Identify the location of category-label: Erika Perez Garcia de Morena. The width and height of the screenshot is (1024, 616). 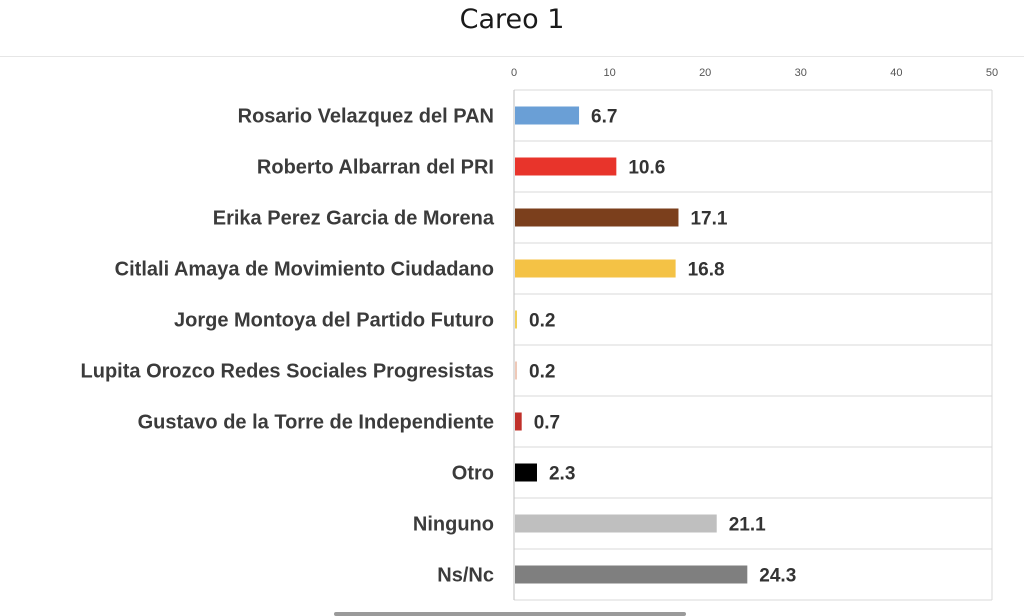
(354, 219).